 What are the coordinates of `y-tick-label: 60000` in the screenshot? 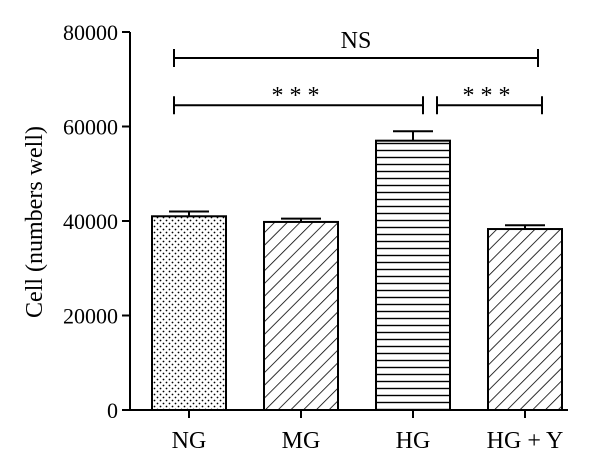 It's located at (90, 127).